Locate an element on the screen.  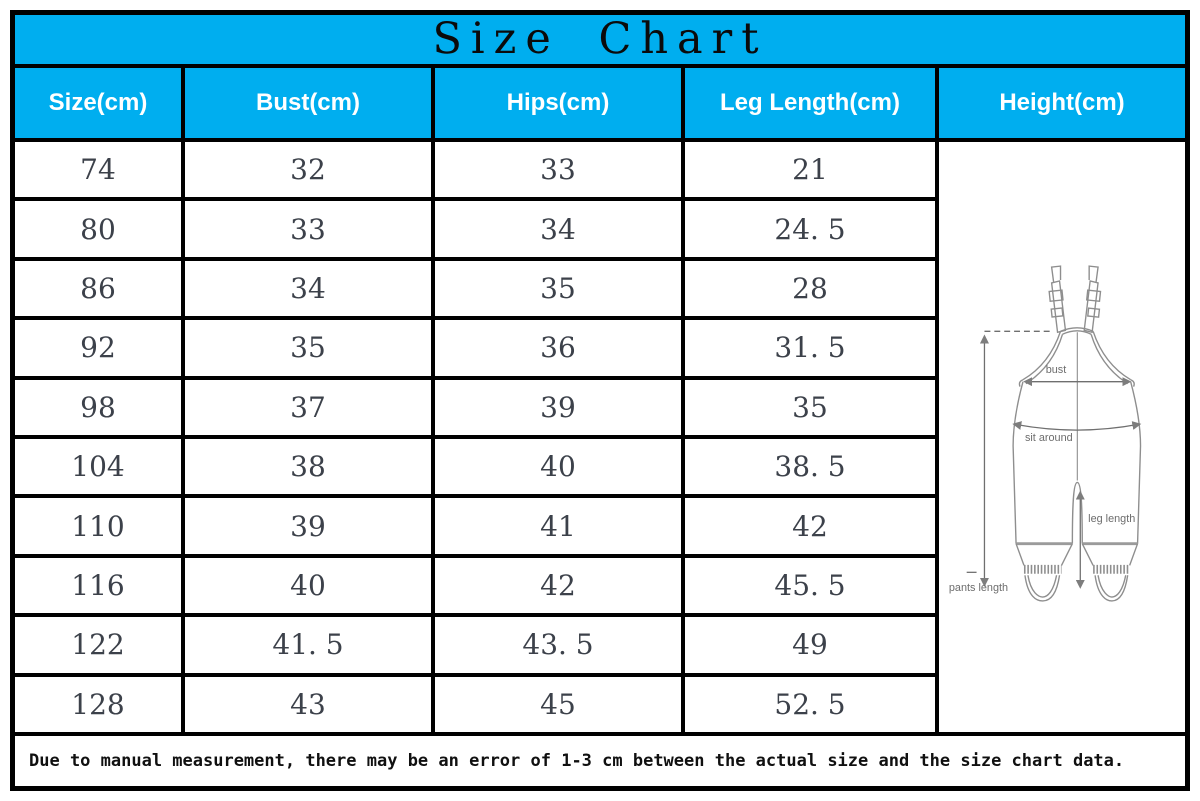
table-cell-bust: 40 is located at coordinates (308, 585).